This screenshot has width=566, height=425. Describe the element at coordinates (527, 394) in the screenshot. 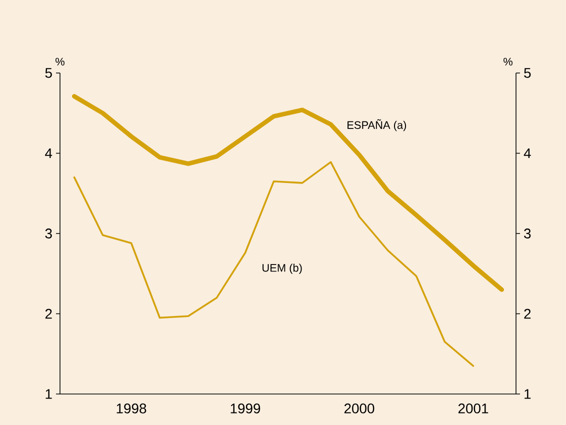

I see `y2-tick-label: 1` at that location.